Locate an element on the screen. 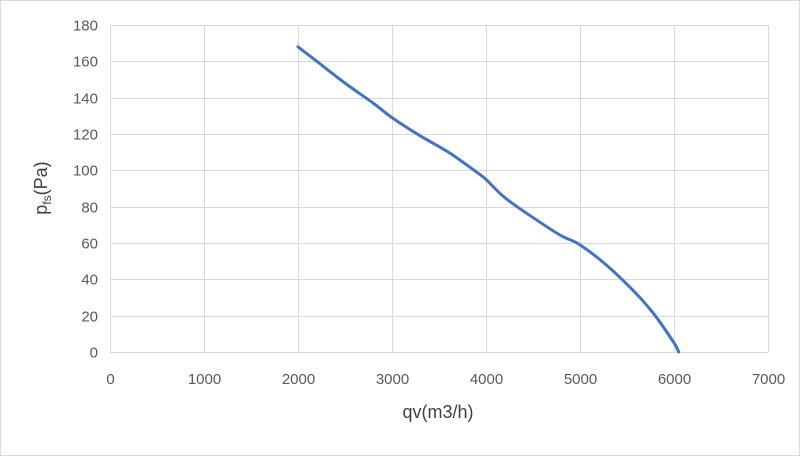 This screenshot has height=456, width=800. svg-text: pfs(Pa) is located at coordinates (42, 187).